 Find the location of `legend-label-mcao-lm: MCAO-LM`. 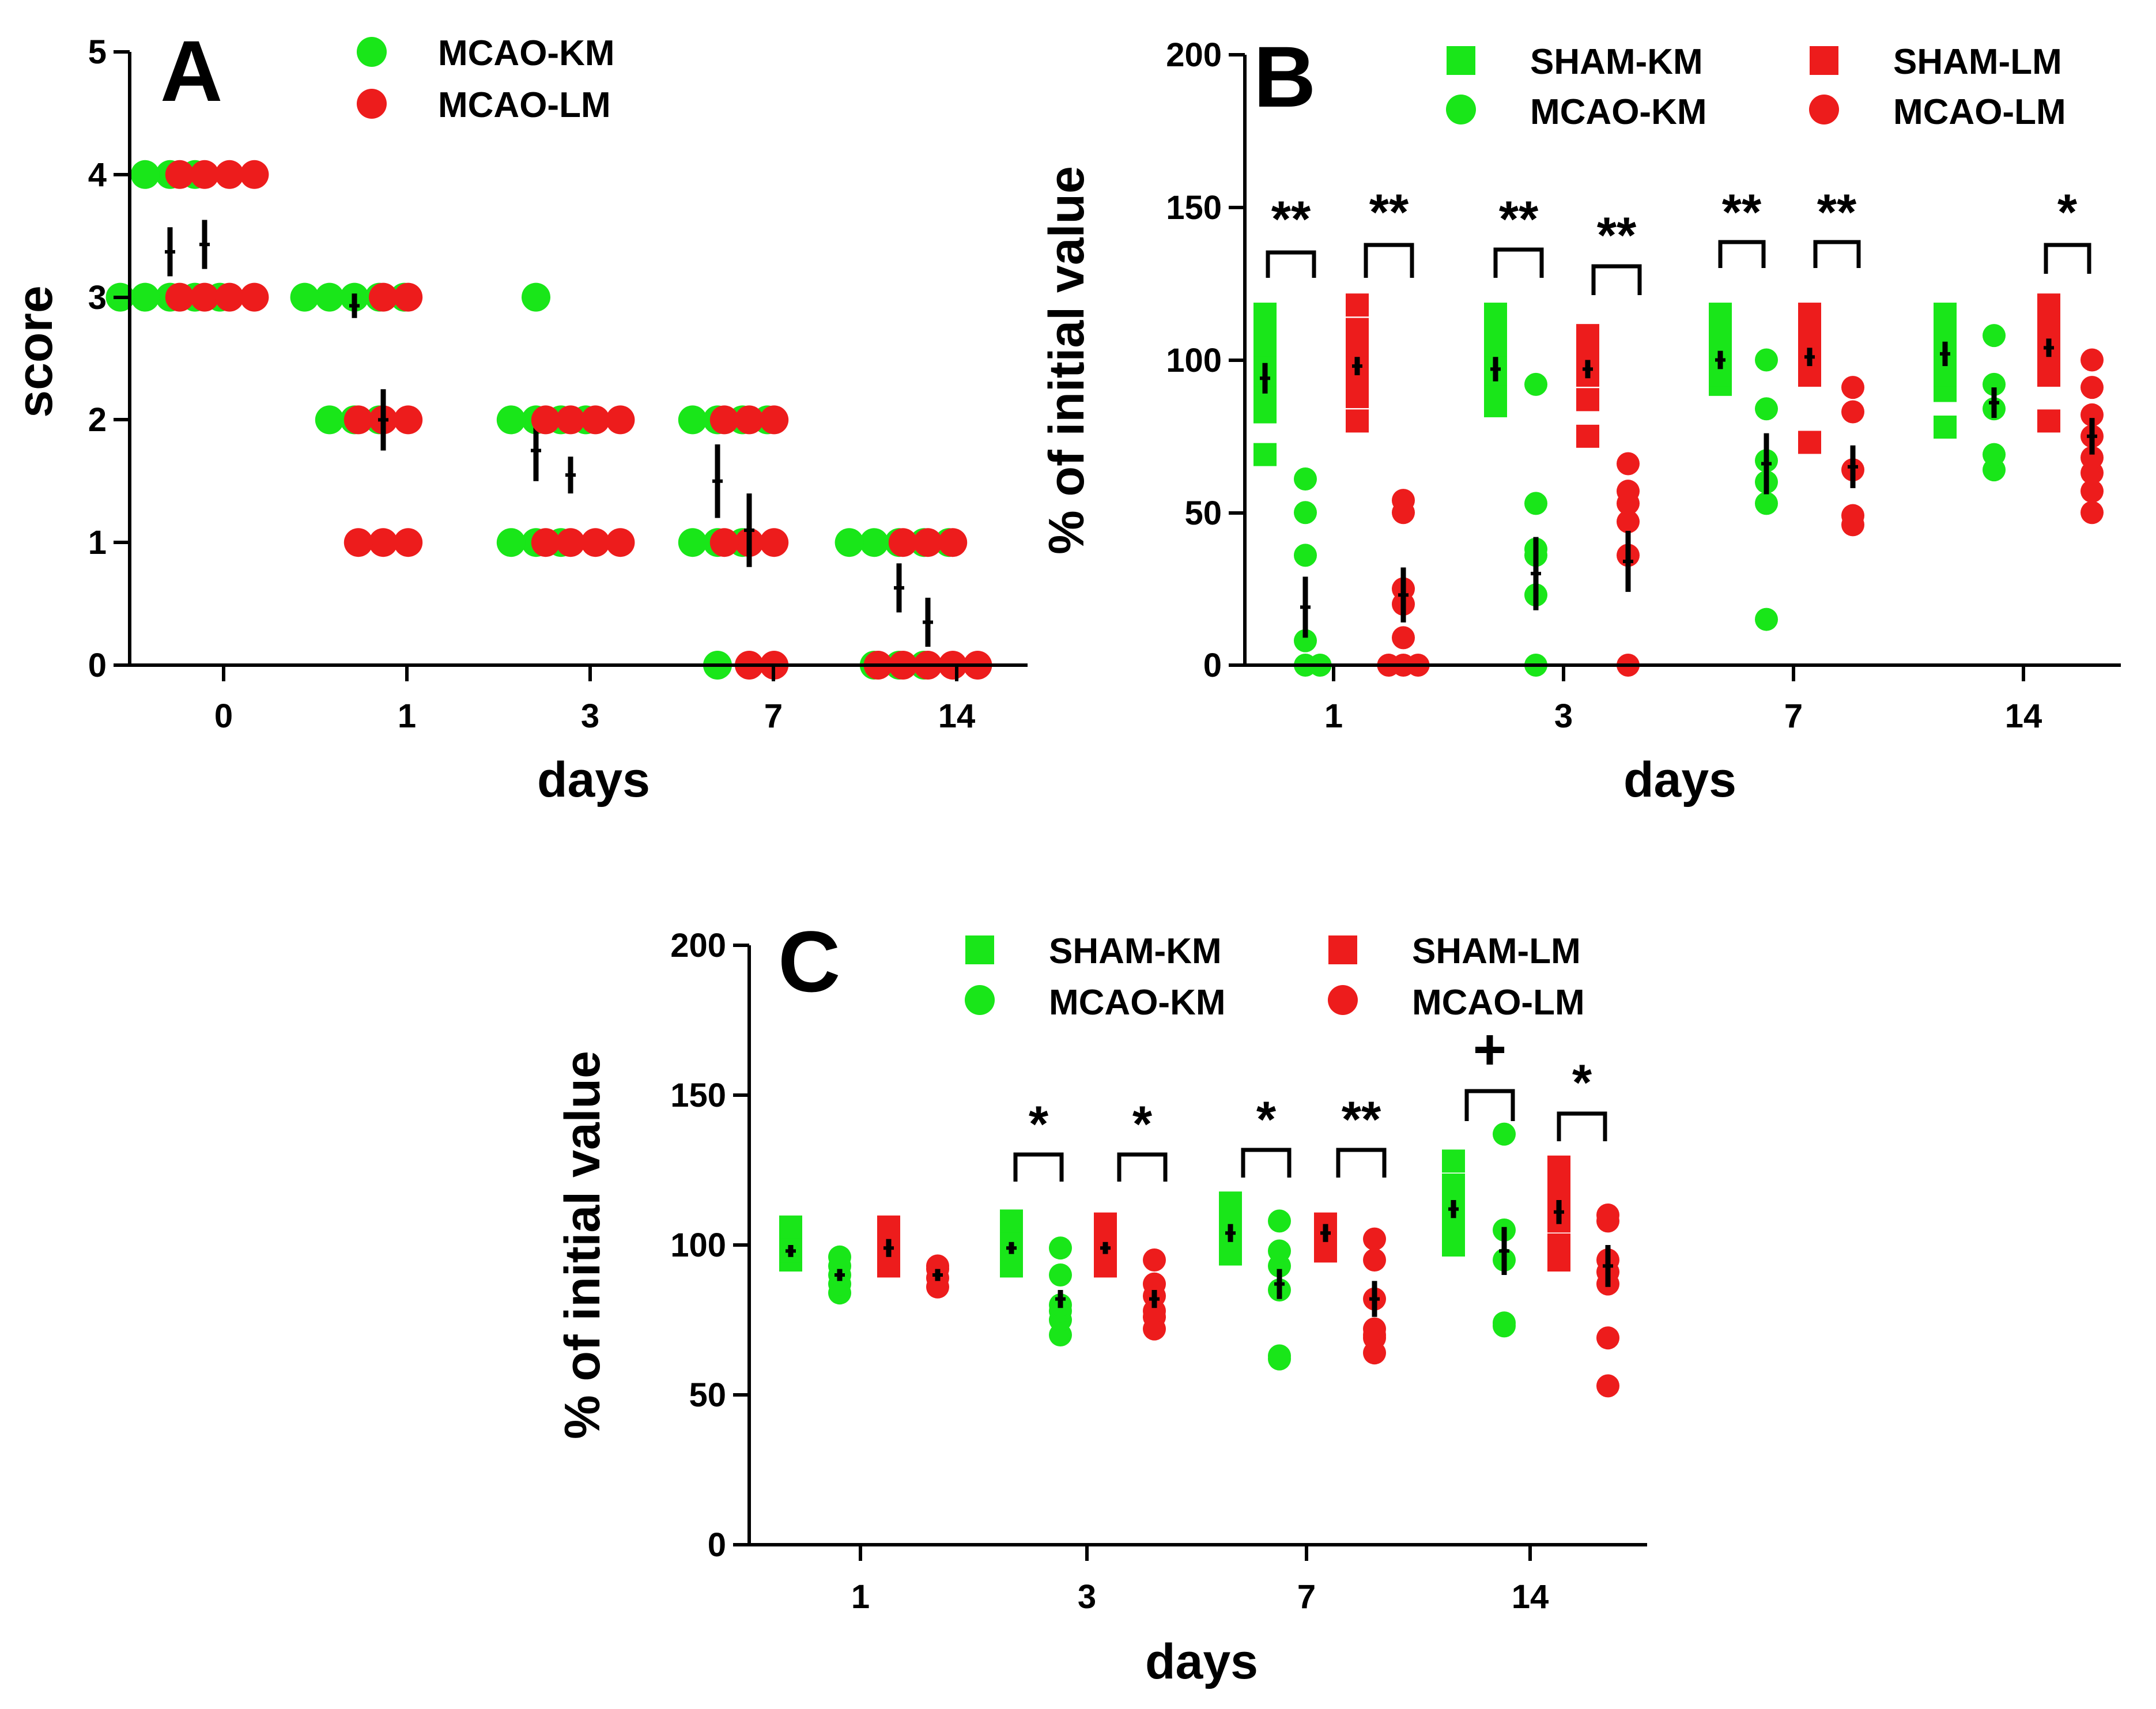

legend-label-mcao-lm: MCAO-LM is located at coordinates (1979, 112).